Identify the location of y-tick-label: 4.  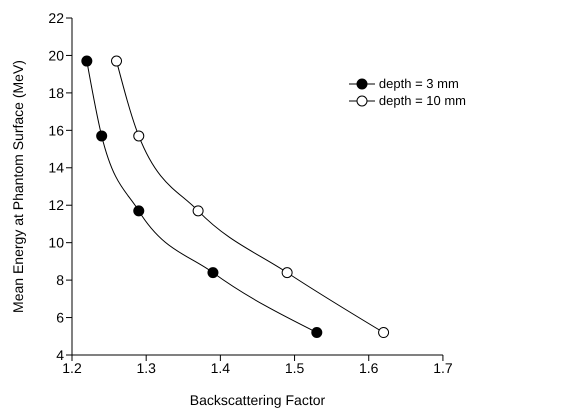
(60, 354).